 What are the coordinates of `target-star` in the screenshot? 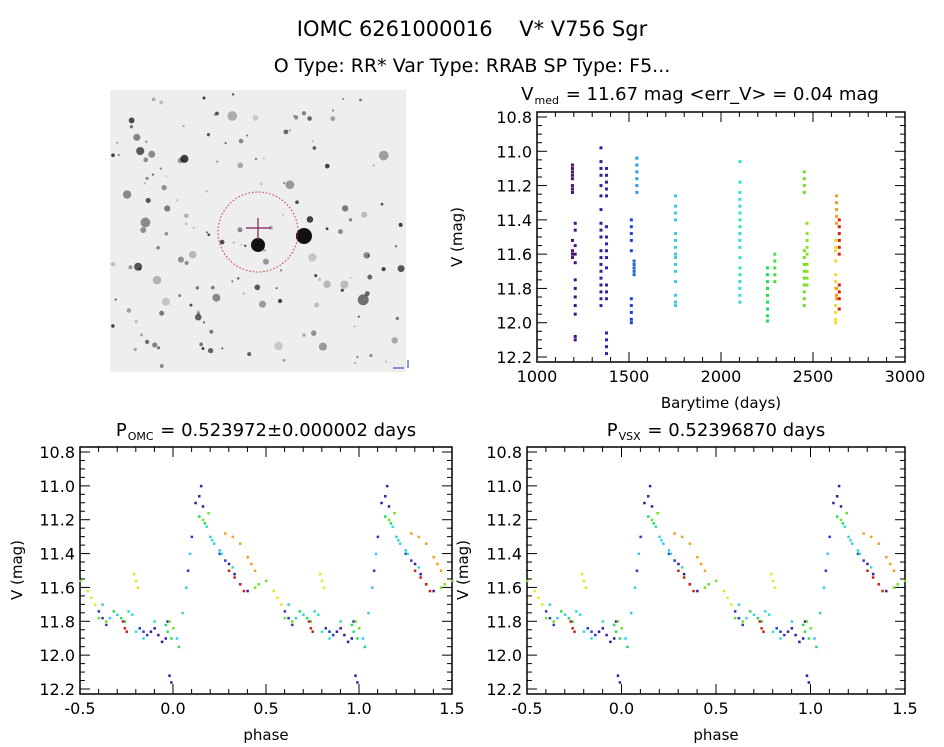 It's located at (258, 245).